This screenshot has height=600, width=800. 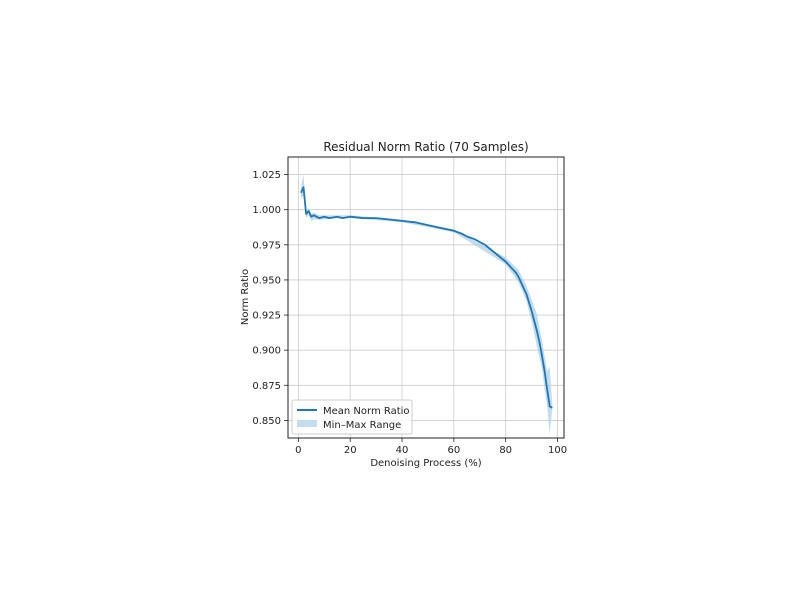 What do you see at coordinates (270, 298) in the screenshot?
I see `y-axis-ticks: 0.850 0.875 0.900 0.925 0.950 0.975 1.000 1.025` at bounding box center [270, 298].